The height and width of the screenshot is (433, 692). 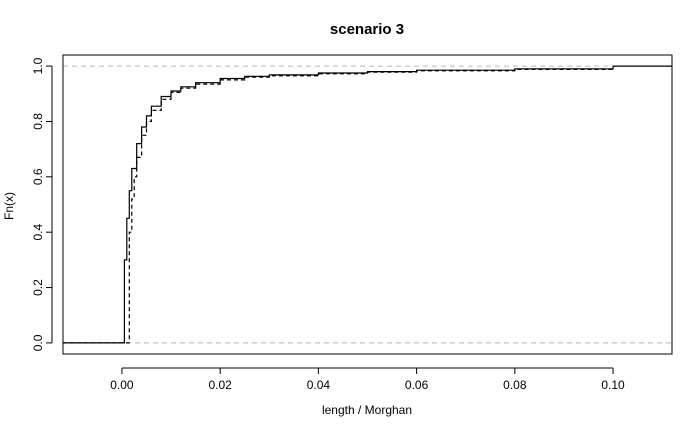 I want to click on y-tick-label: 0.4, so click(x=38, y=232).